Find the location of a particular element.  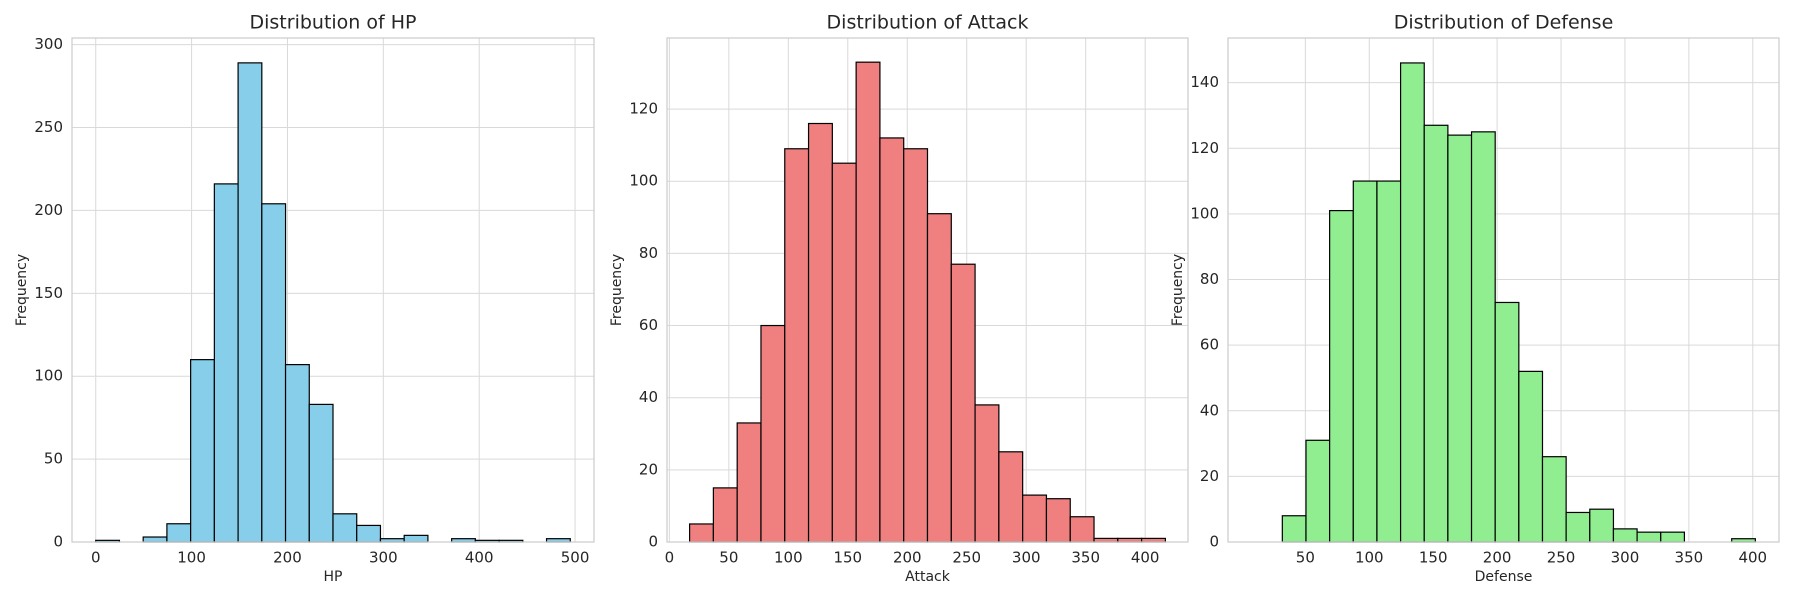

x-axis-label: Defense is located at coordinates (1504, 577).